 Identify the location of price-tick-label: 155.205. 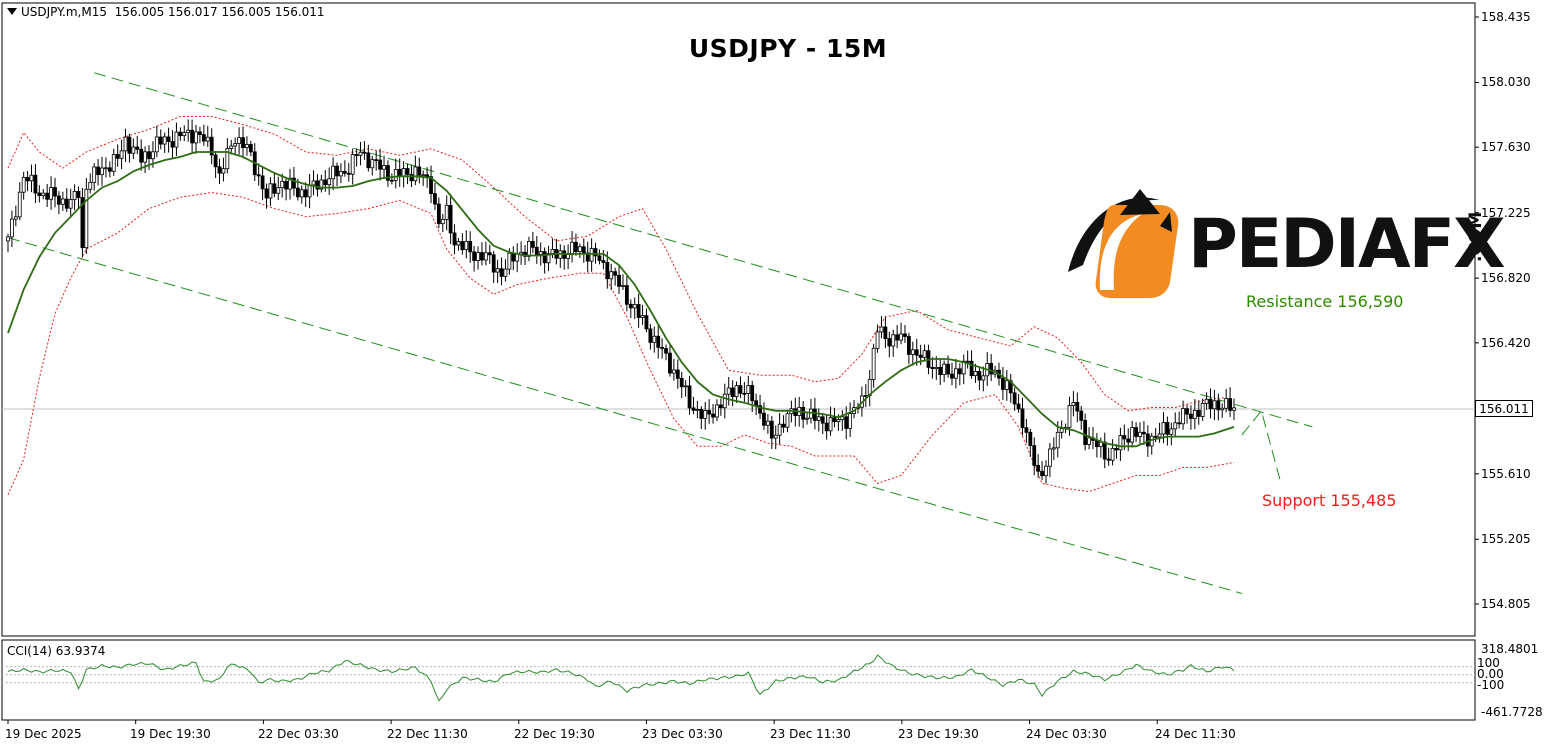
(1506, 539).